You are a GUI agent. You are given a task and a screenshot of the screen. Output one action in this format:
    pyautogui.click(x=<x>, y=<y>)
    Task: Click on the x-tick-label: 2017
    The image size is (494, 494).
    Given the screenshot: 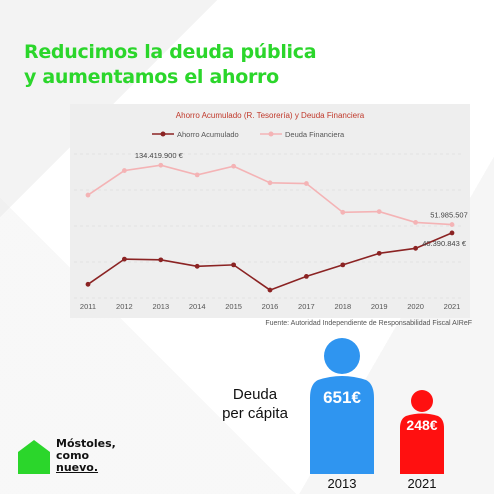 What is the action you would take?
    pyautogui.click(x=306, y=306)
    